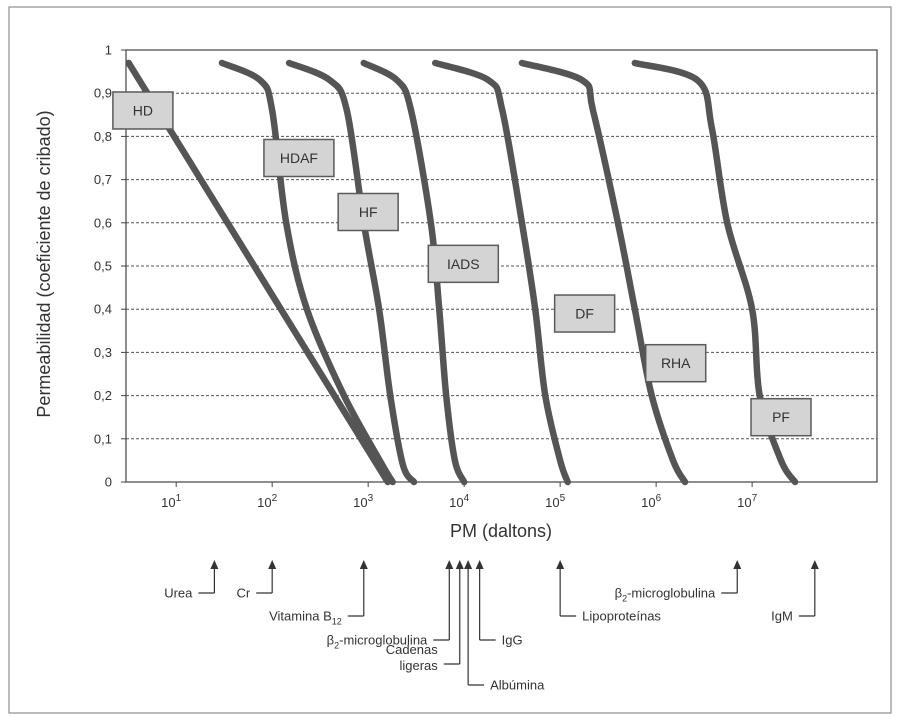 The width and height of the screenshot is (902, 725). I want to click on curve-label-text: HF, so click(368, 212).